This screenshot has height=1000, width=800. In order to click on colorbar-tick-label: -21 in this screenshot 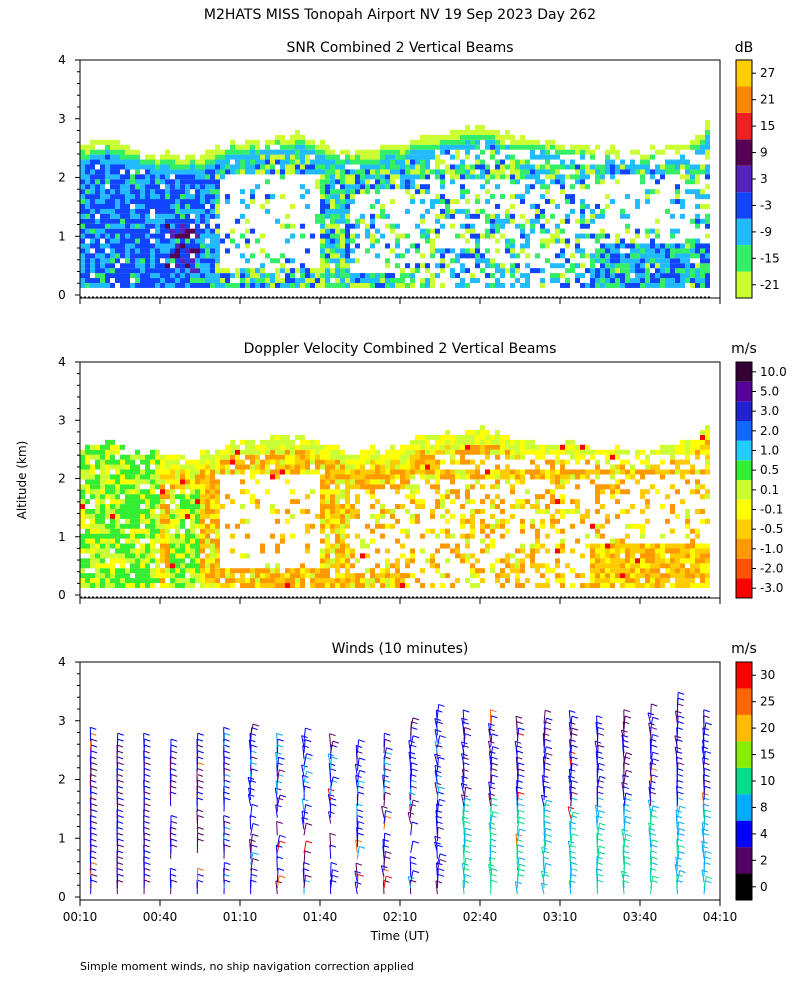, I will do `click(770, 285)`.